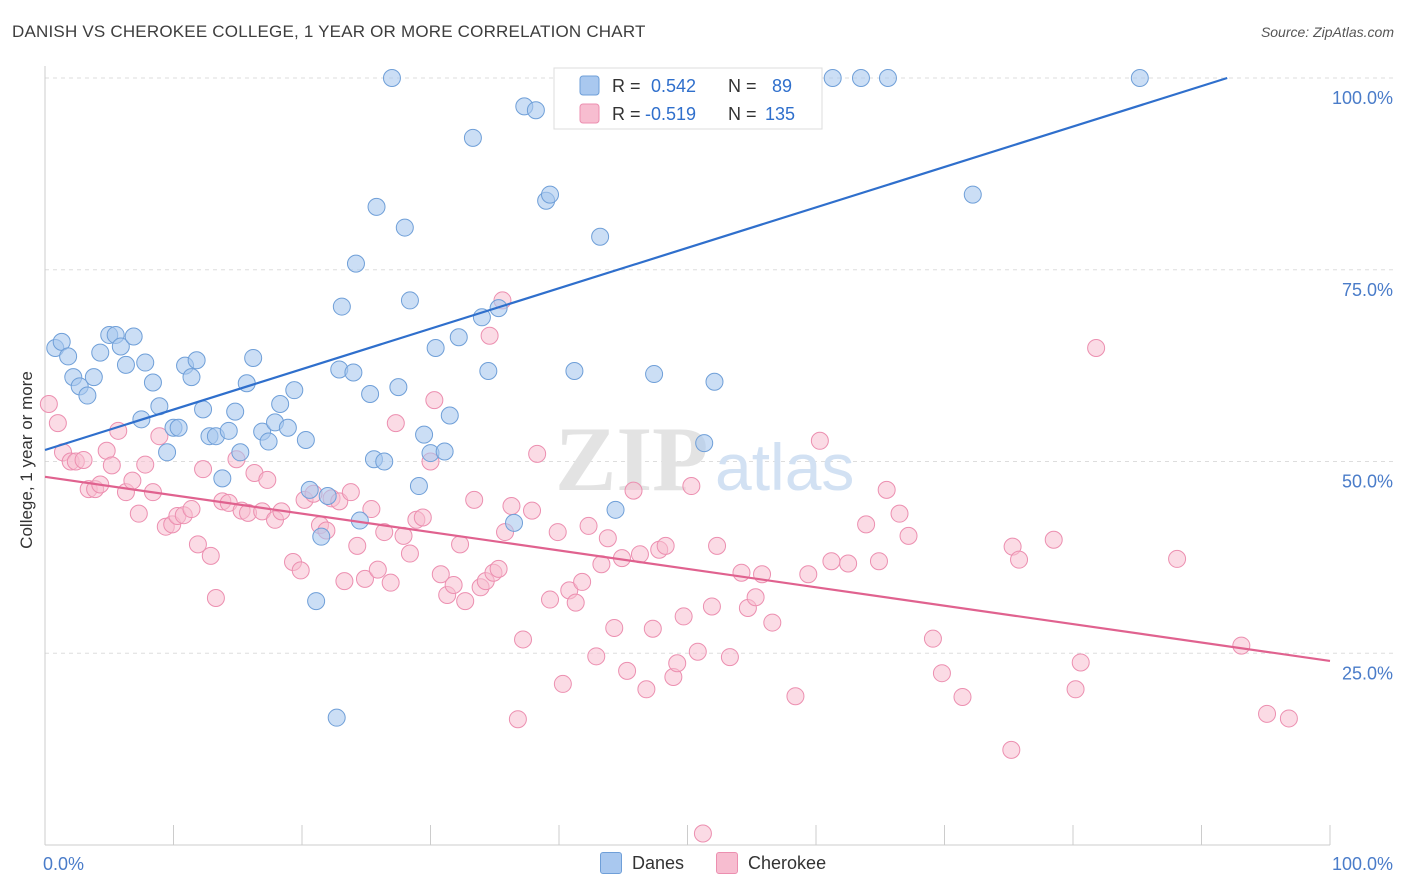 Image resolution: width=1406 pixels, height=892 pixels. What do you see at coordinates (782, 86) in the screenshot?
I see `danes-n-value: 89` at bounding box center [782, 86].